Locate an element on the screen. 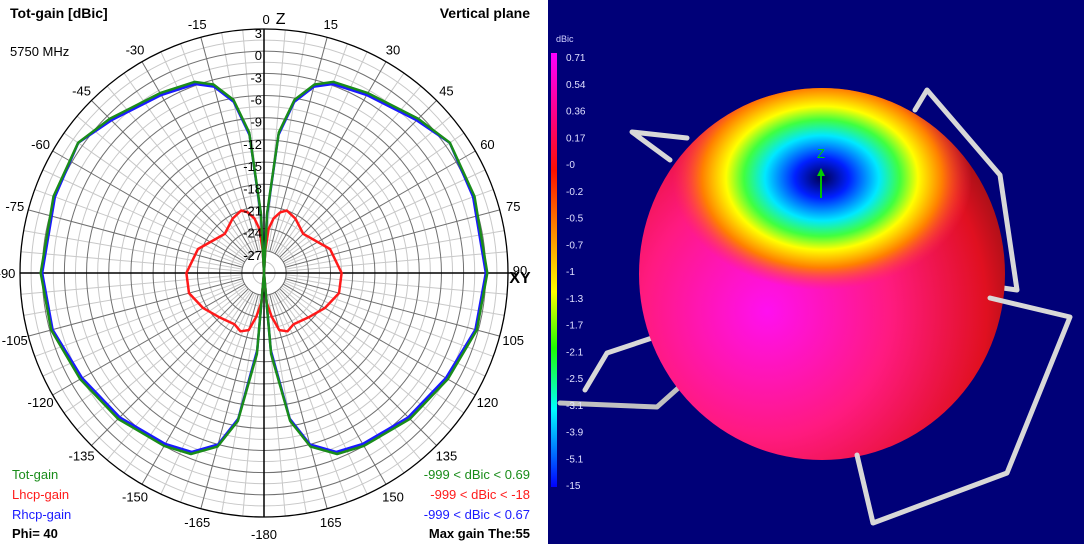 The width and height of the screenshot is (1084, 544). angle-tick-label: -15 is located at coordinates (197, 24).